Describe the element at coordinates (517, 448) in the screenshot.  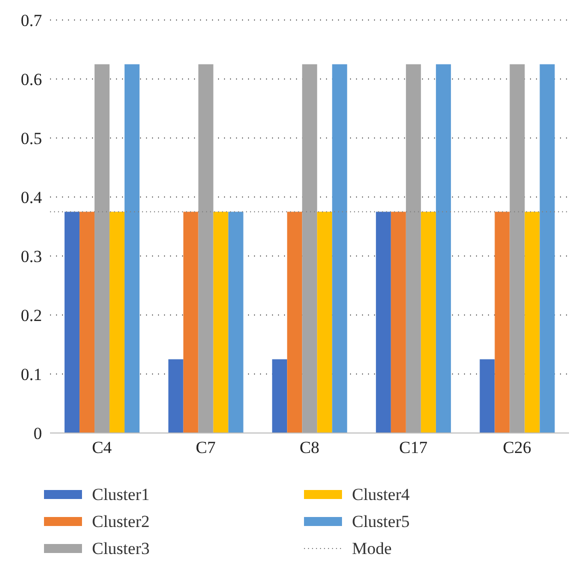
I see `x-tick-label: C26` at that location.